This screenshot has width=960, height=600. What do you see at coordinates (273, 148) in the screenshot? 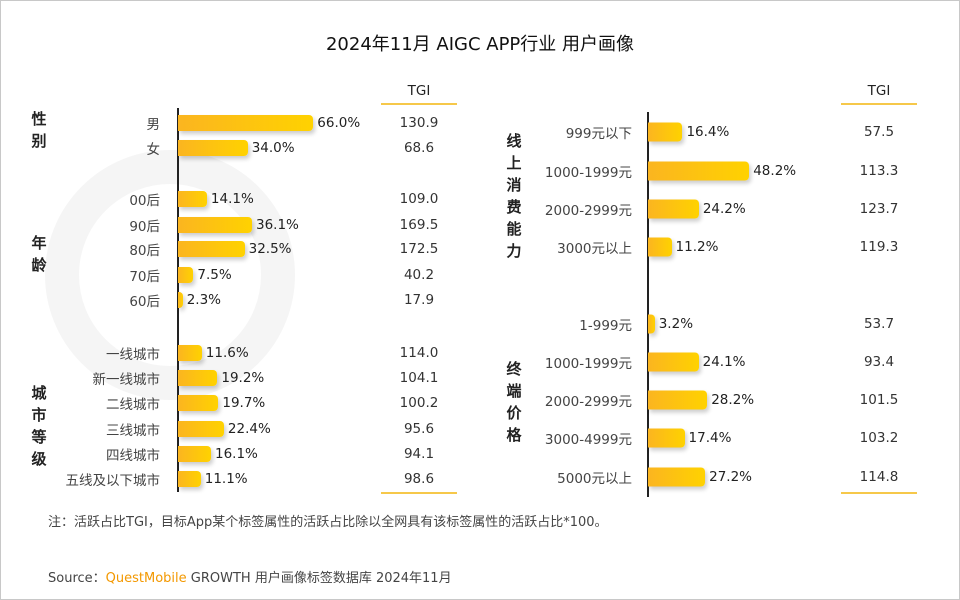
I see `data-label: 34.0%` at bounding box center [273, 148].